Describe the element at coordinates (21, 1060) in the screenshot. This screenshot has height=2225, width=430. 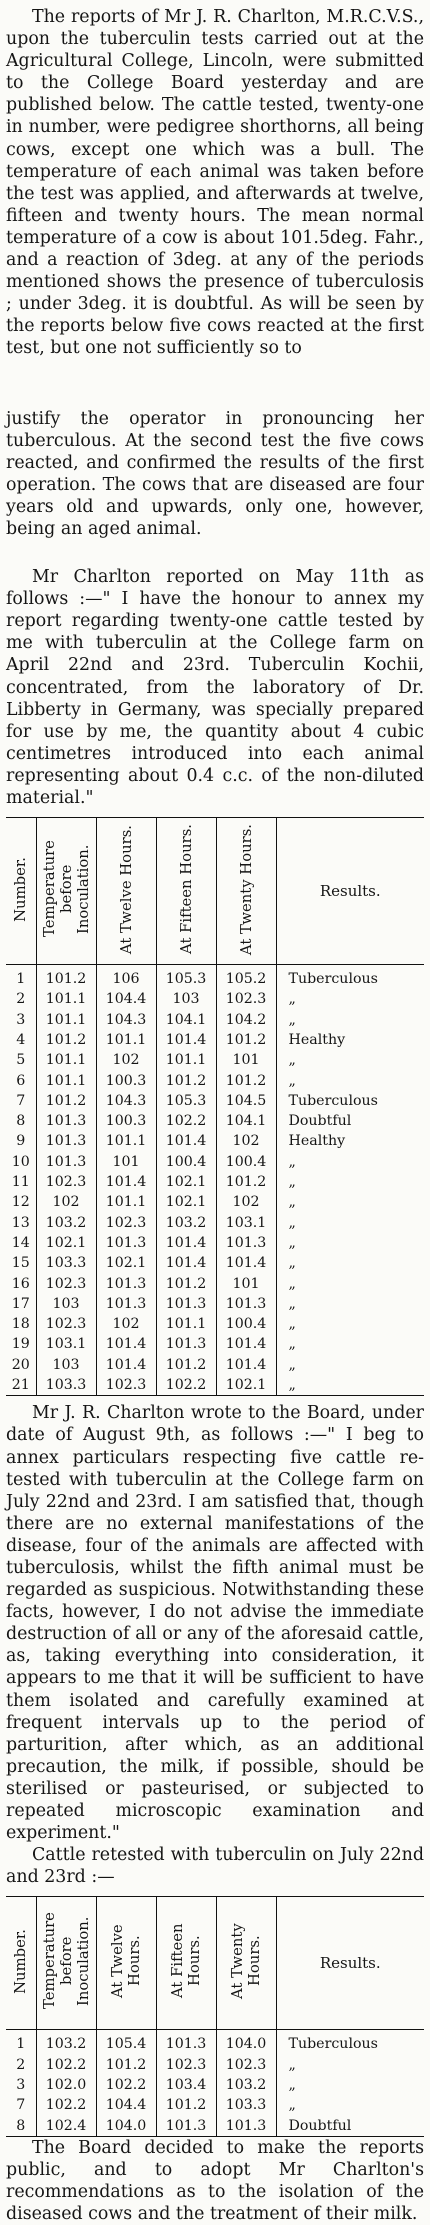
I see `cell-number: 5` at that location.